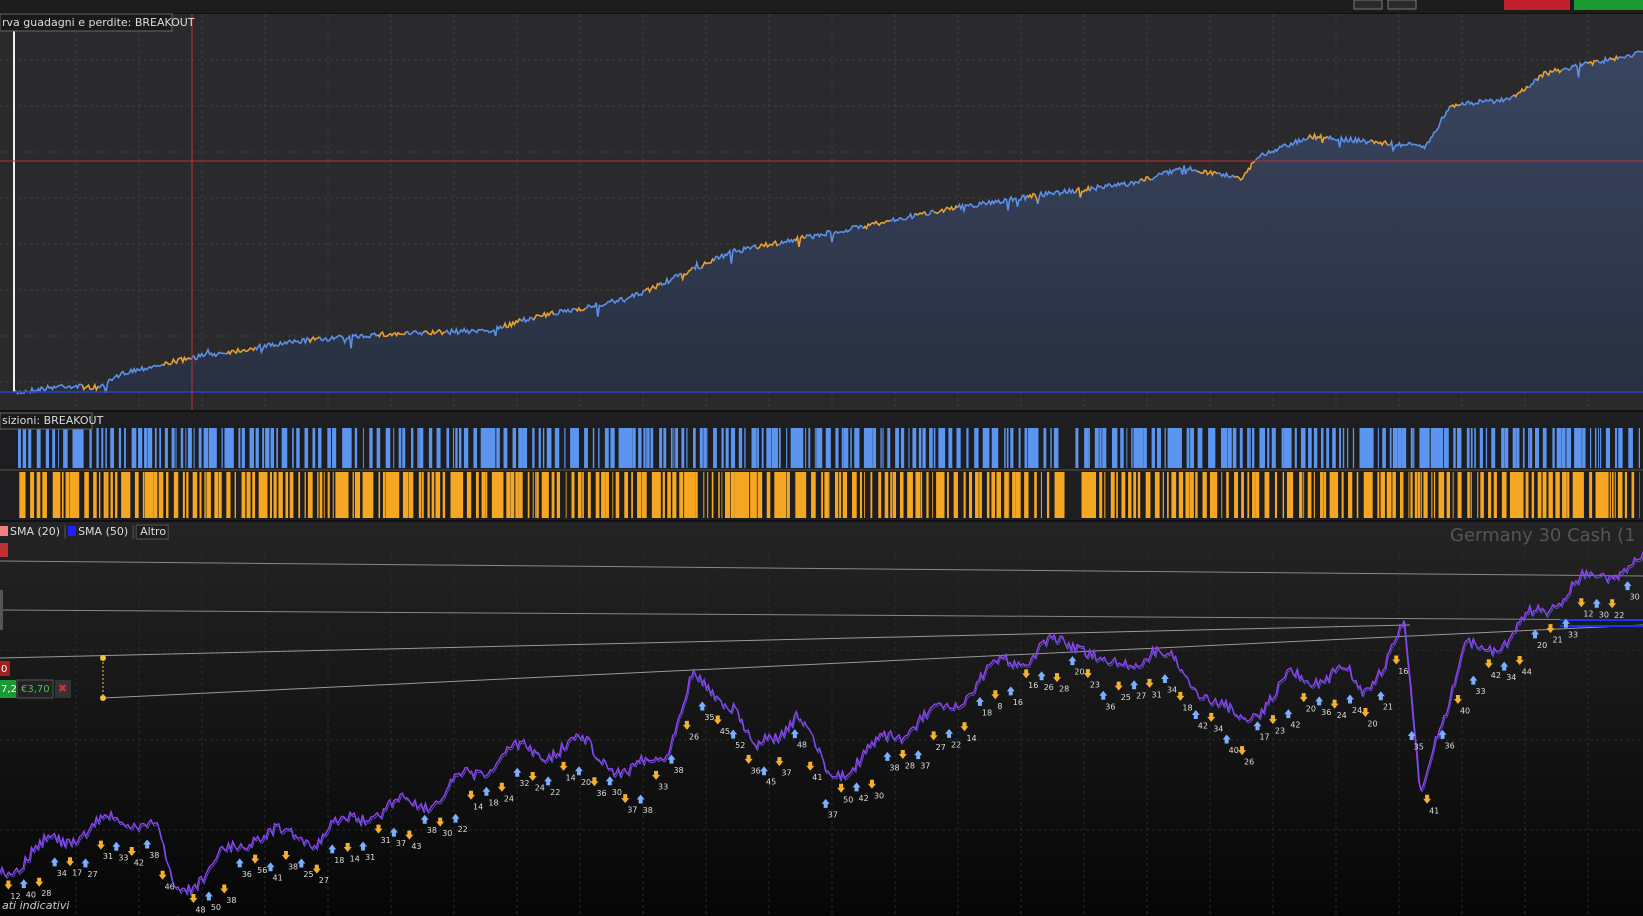  What do you see at coordinates (678, 770) in the screenshot?
I see `trade-label: 38` at bounding box center [678, 770].